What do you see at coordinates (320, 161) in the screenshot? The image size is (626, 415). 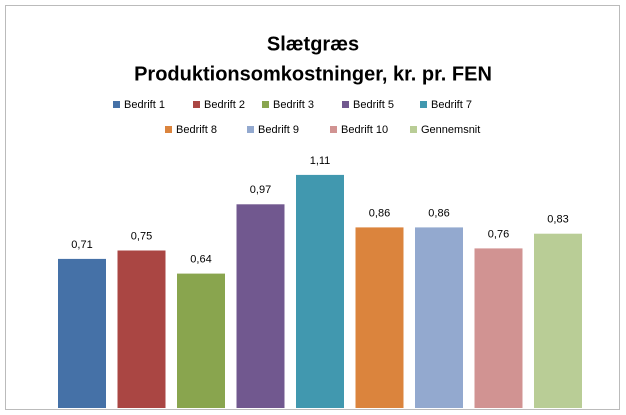 I see `data-label: 1,11` at bounding box center [320, 161].